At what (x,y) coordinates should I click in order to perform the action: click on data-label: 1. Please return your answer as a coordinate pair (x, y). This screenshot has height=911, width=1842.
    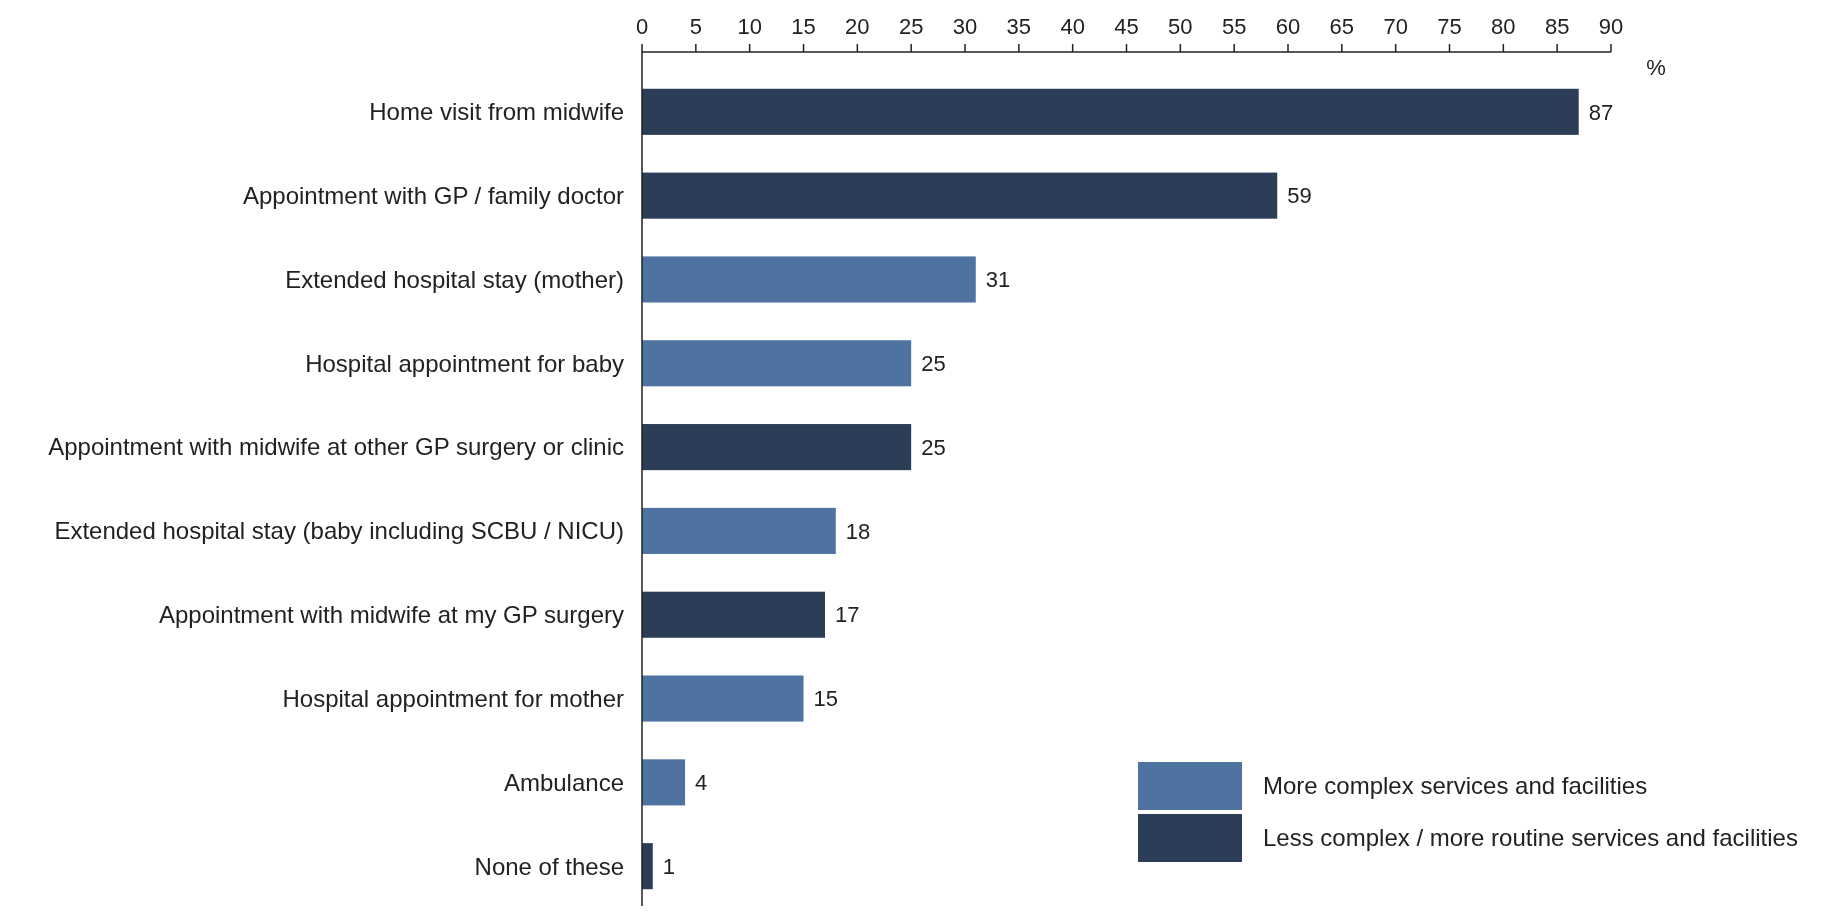
    Looking at the image, I should click on (669, 866).